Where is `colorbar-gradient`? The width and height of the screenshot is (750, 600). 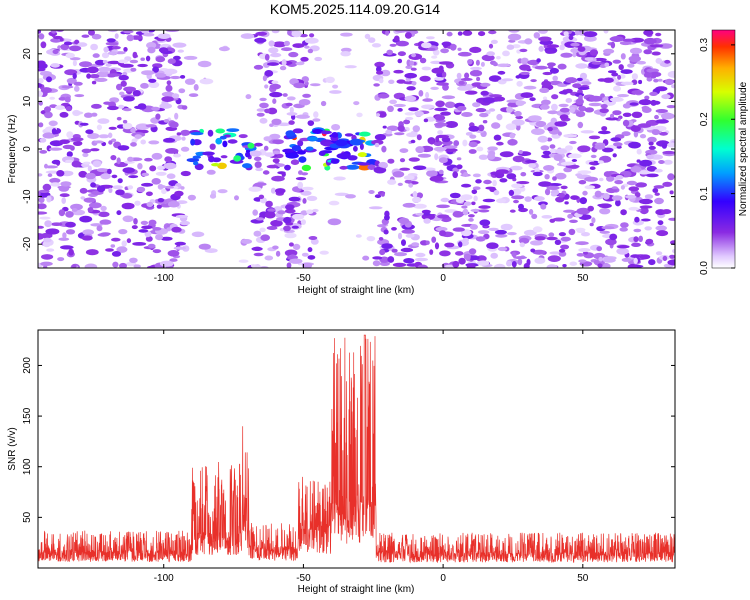
colorbar-gradient is located at coordinates (723, 149).